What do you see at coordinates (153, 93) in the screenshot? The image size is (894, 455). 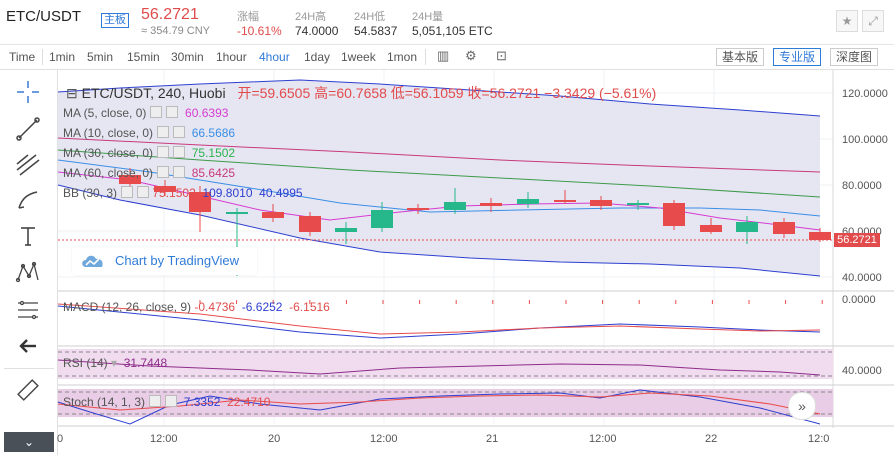 I see `symbol-title: ETC/USDT, 240, Huobi` at bounding box center [153, 93].